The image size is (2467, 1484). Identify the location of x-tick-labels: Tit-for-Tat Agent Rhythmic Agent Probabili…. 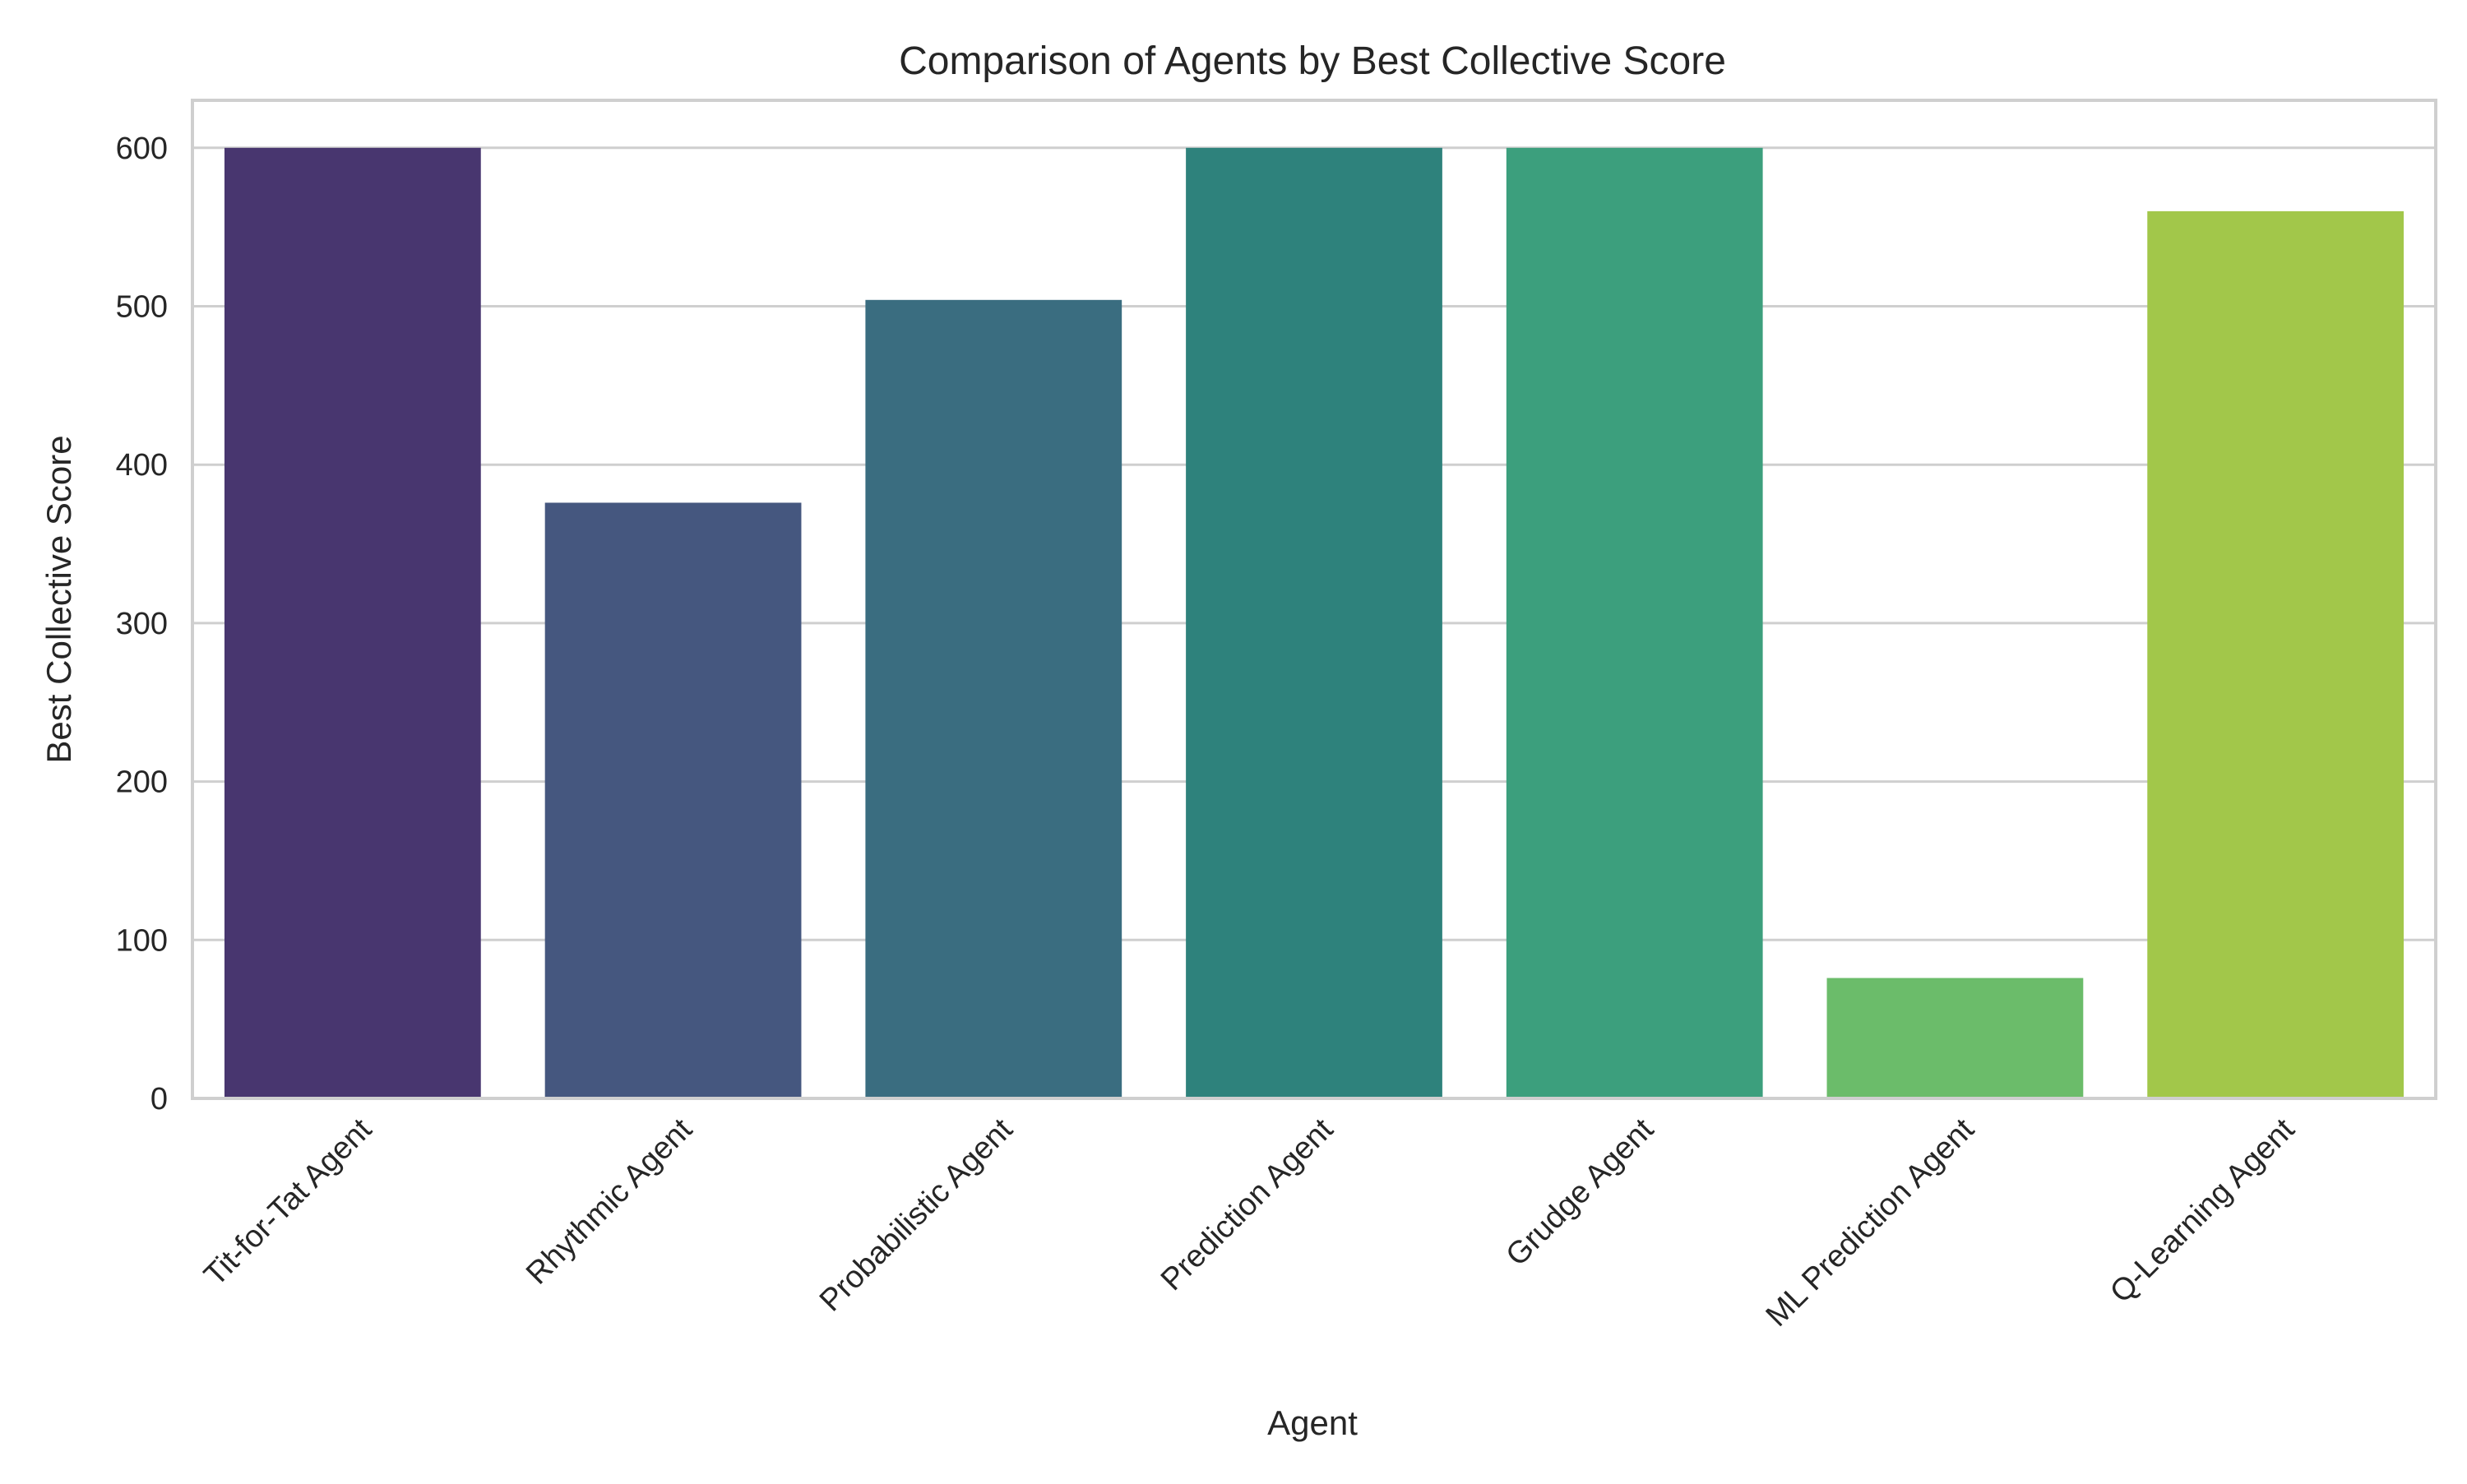
(1249, 1223).